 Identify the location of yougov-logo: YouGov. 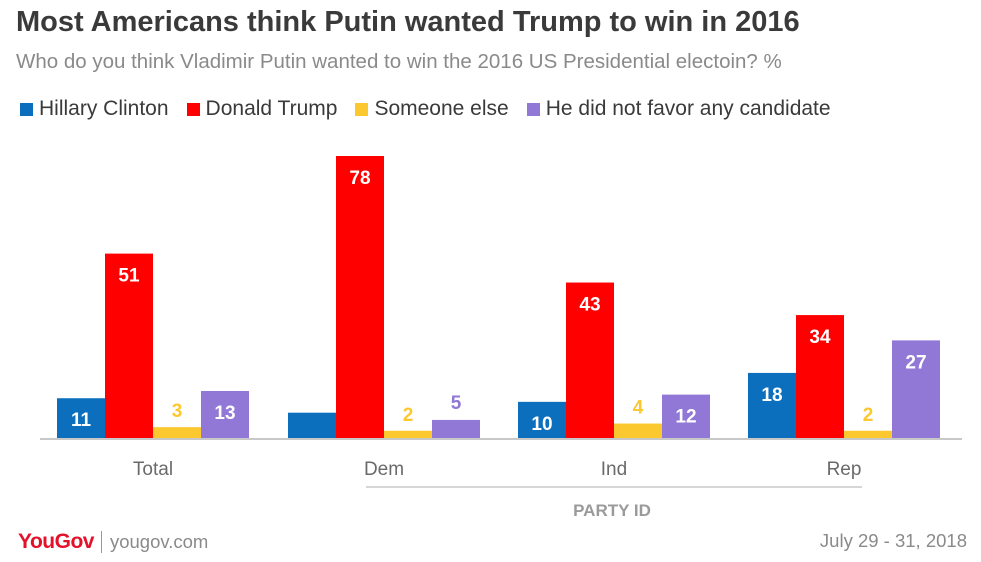
(56, 541).